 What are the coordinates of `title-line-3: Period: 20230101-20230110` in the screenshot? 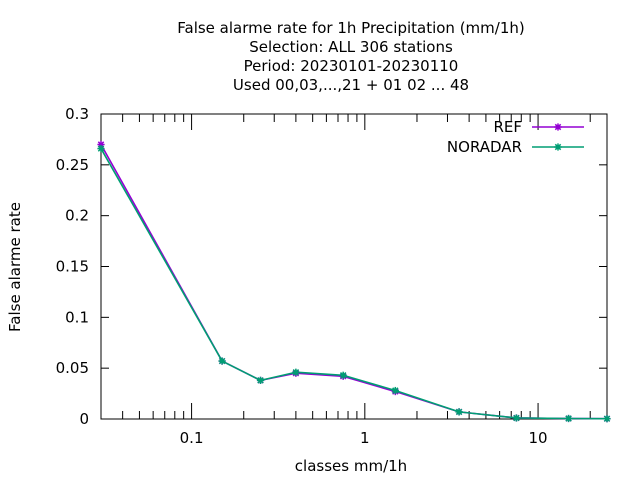 It's located at (351, 66).